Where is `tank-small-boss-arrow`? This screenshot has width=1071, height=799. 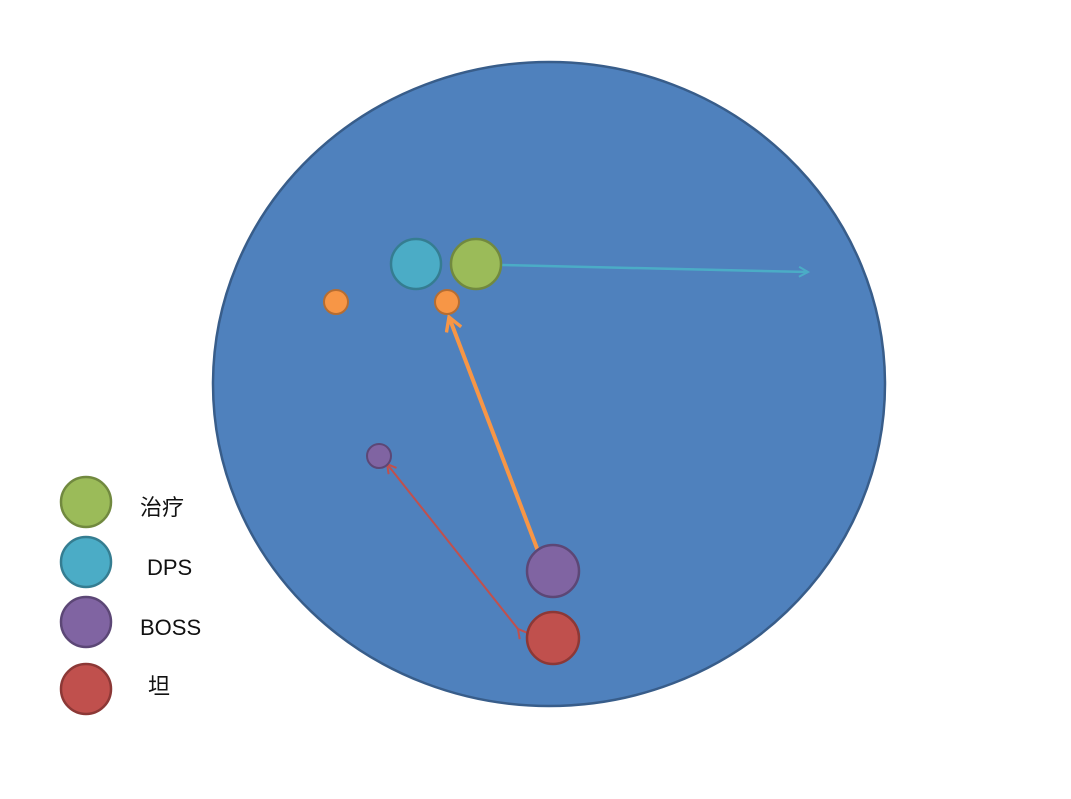
tank-small-boss-arrow is located at coordinates (452, 546).